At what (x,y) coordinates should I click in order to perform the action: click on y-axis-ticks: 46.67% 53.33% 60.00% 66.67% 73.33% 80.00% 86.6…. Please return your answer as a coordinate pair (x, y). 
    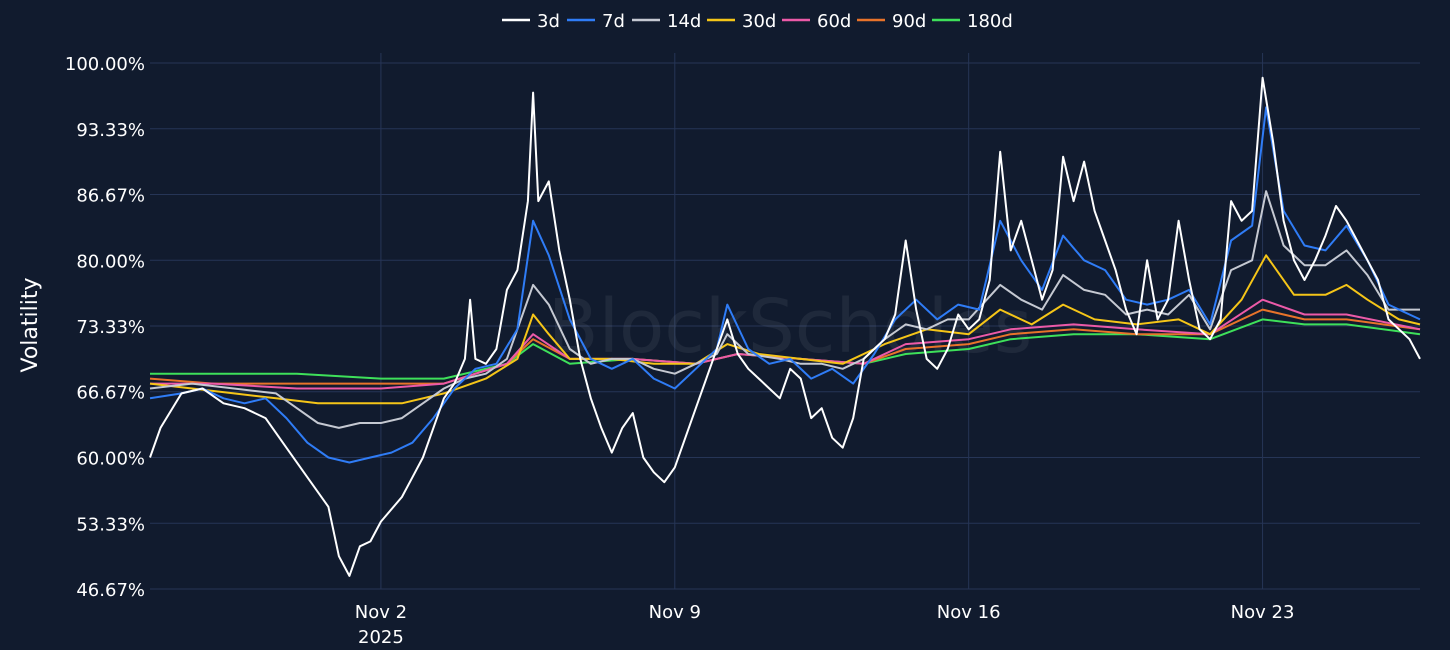
    Looking at the image, I should click on (105, 327).